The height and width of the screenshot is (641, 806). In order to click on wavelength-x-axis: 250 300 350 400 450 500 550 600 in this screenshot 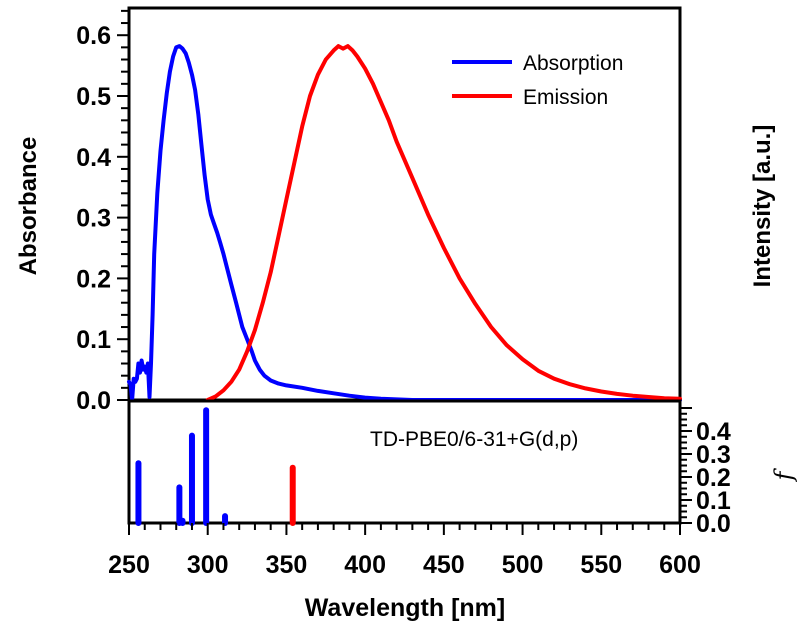, I will do `click(404, 551)`.